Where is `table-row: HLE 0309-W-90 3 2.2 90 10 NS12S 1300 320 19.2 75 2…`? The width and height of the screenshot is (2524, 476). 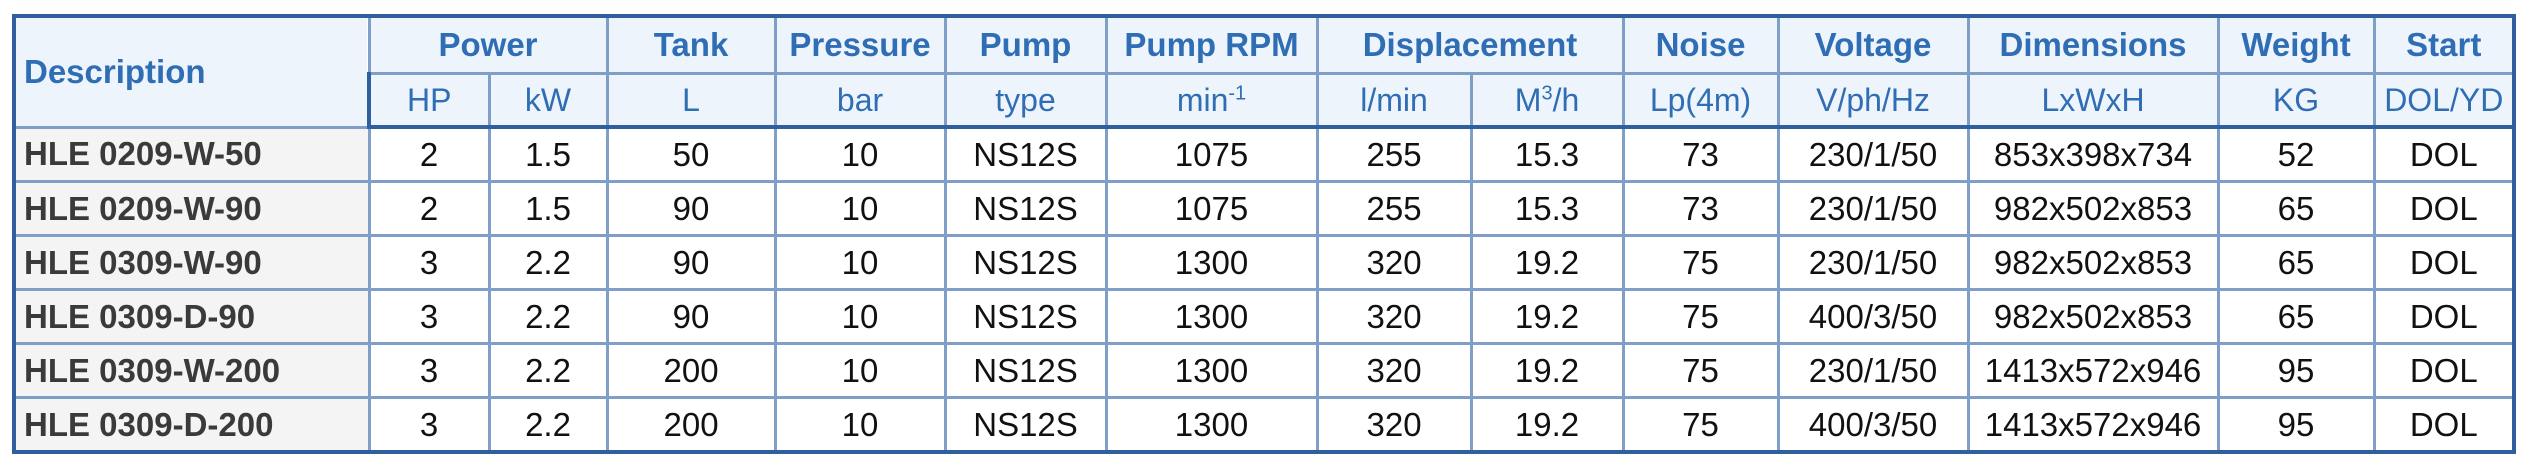 table-row: HLE 0309-W-90 3 2.2 90 10 NS12S 1300 320 19.2 75 2… is located at coordinates (1264, 262).